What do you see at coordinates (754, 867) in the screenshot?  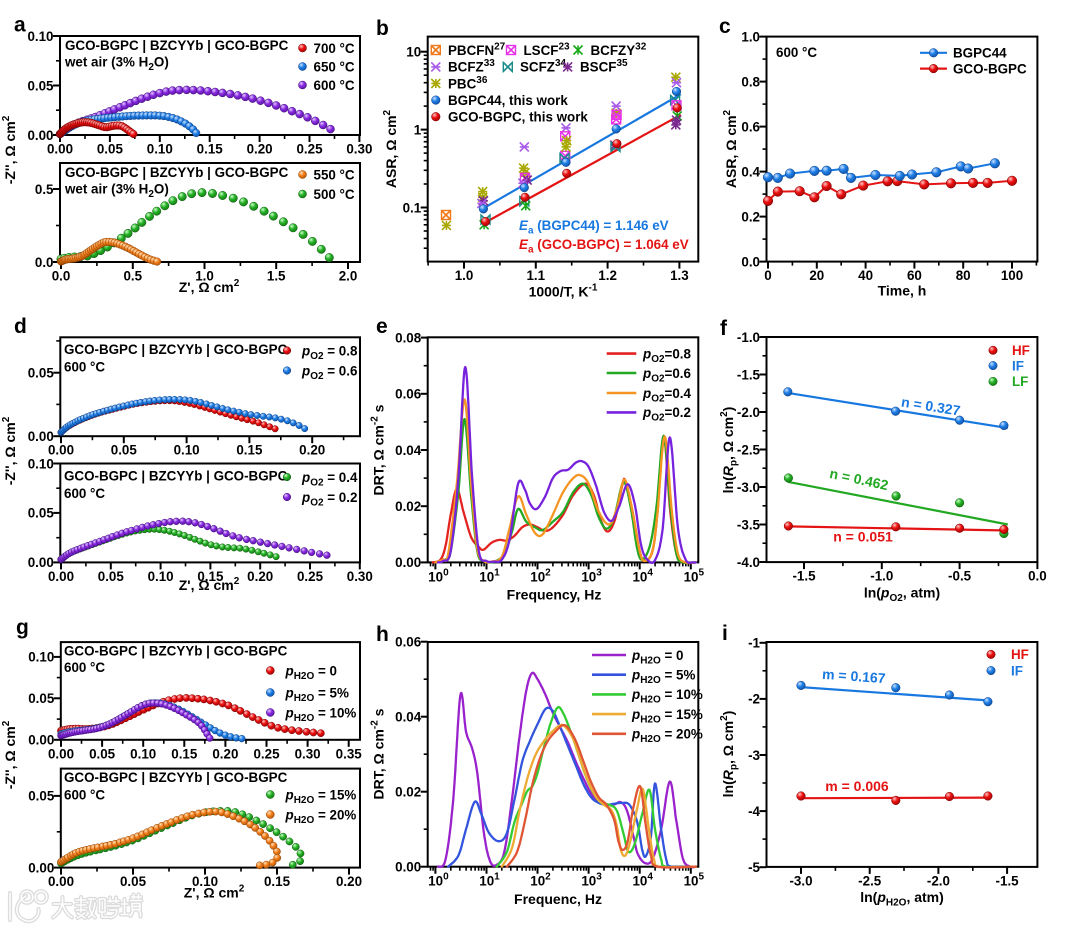 I see `svg-text: -5` at bounding box center [754, 867].